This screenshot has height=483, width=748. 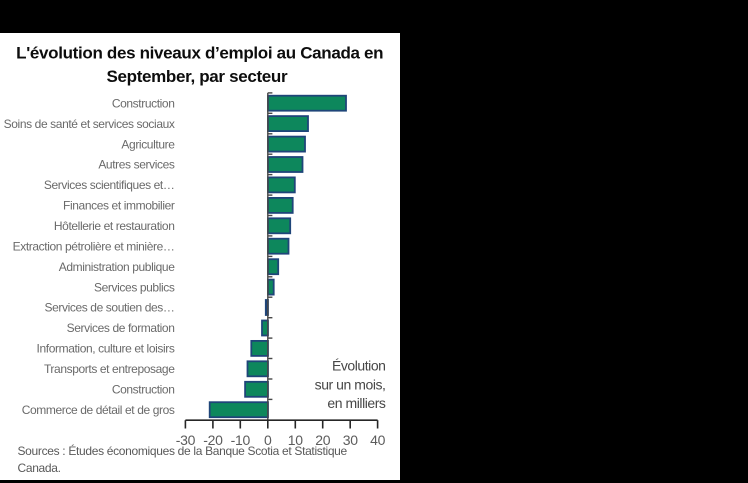 I want to click on svg-text: Agriculture, so click(x=148, y=144).